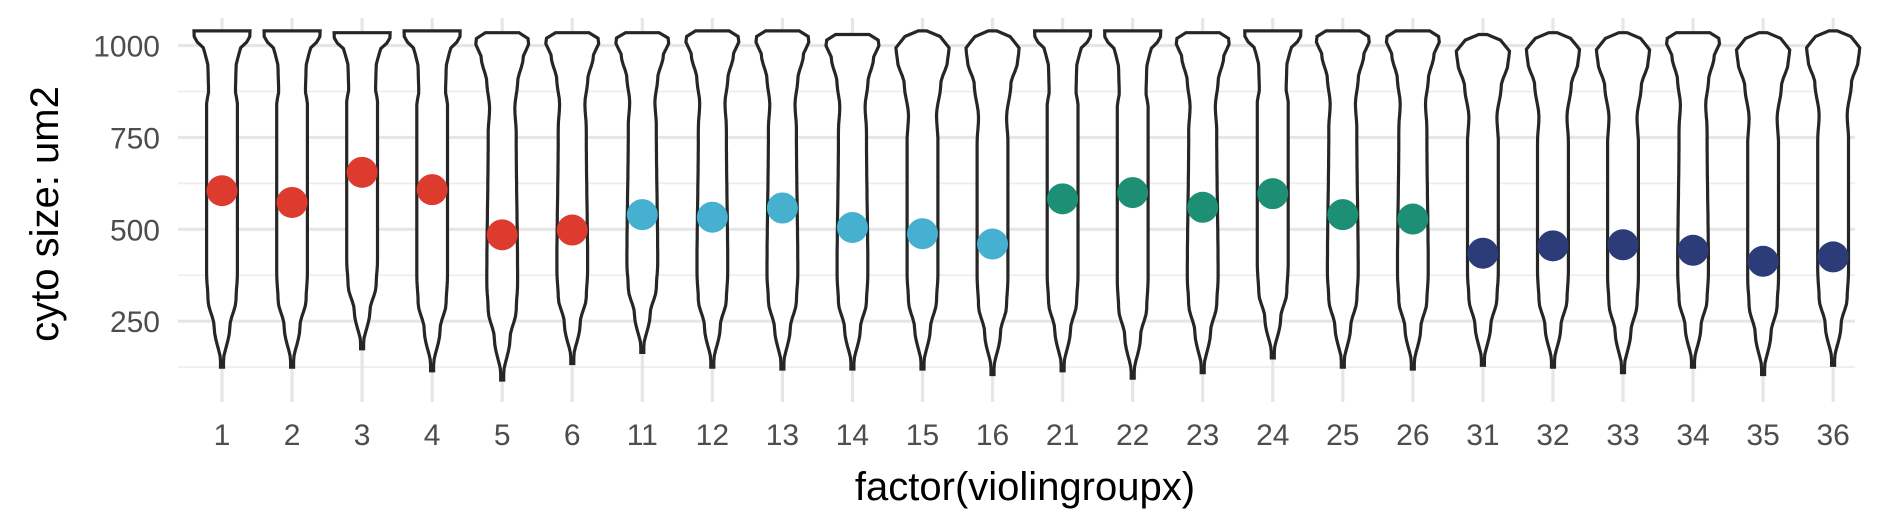  Describe the element at coordinates (292, 435) in the screenshot. I see `x-tick-label: 2` at that location.